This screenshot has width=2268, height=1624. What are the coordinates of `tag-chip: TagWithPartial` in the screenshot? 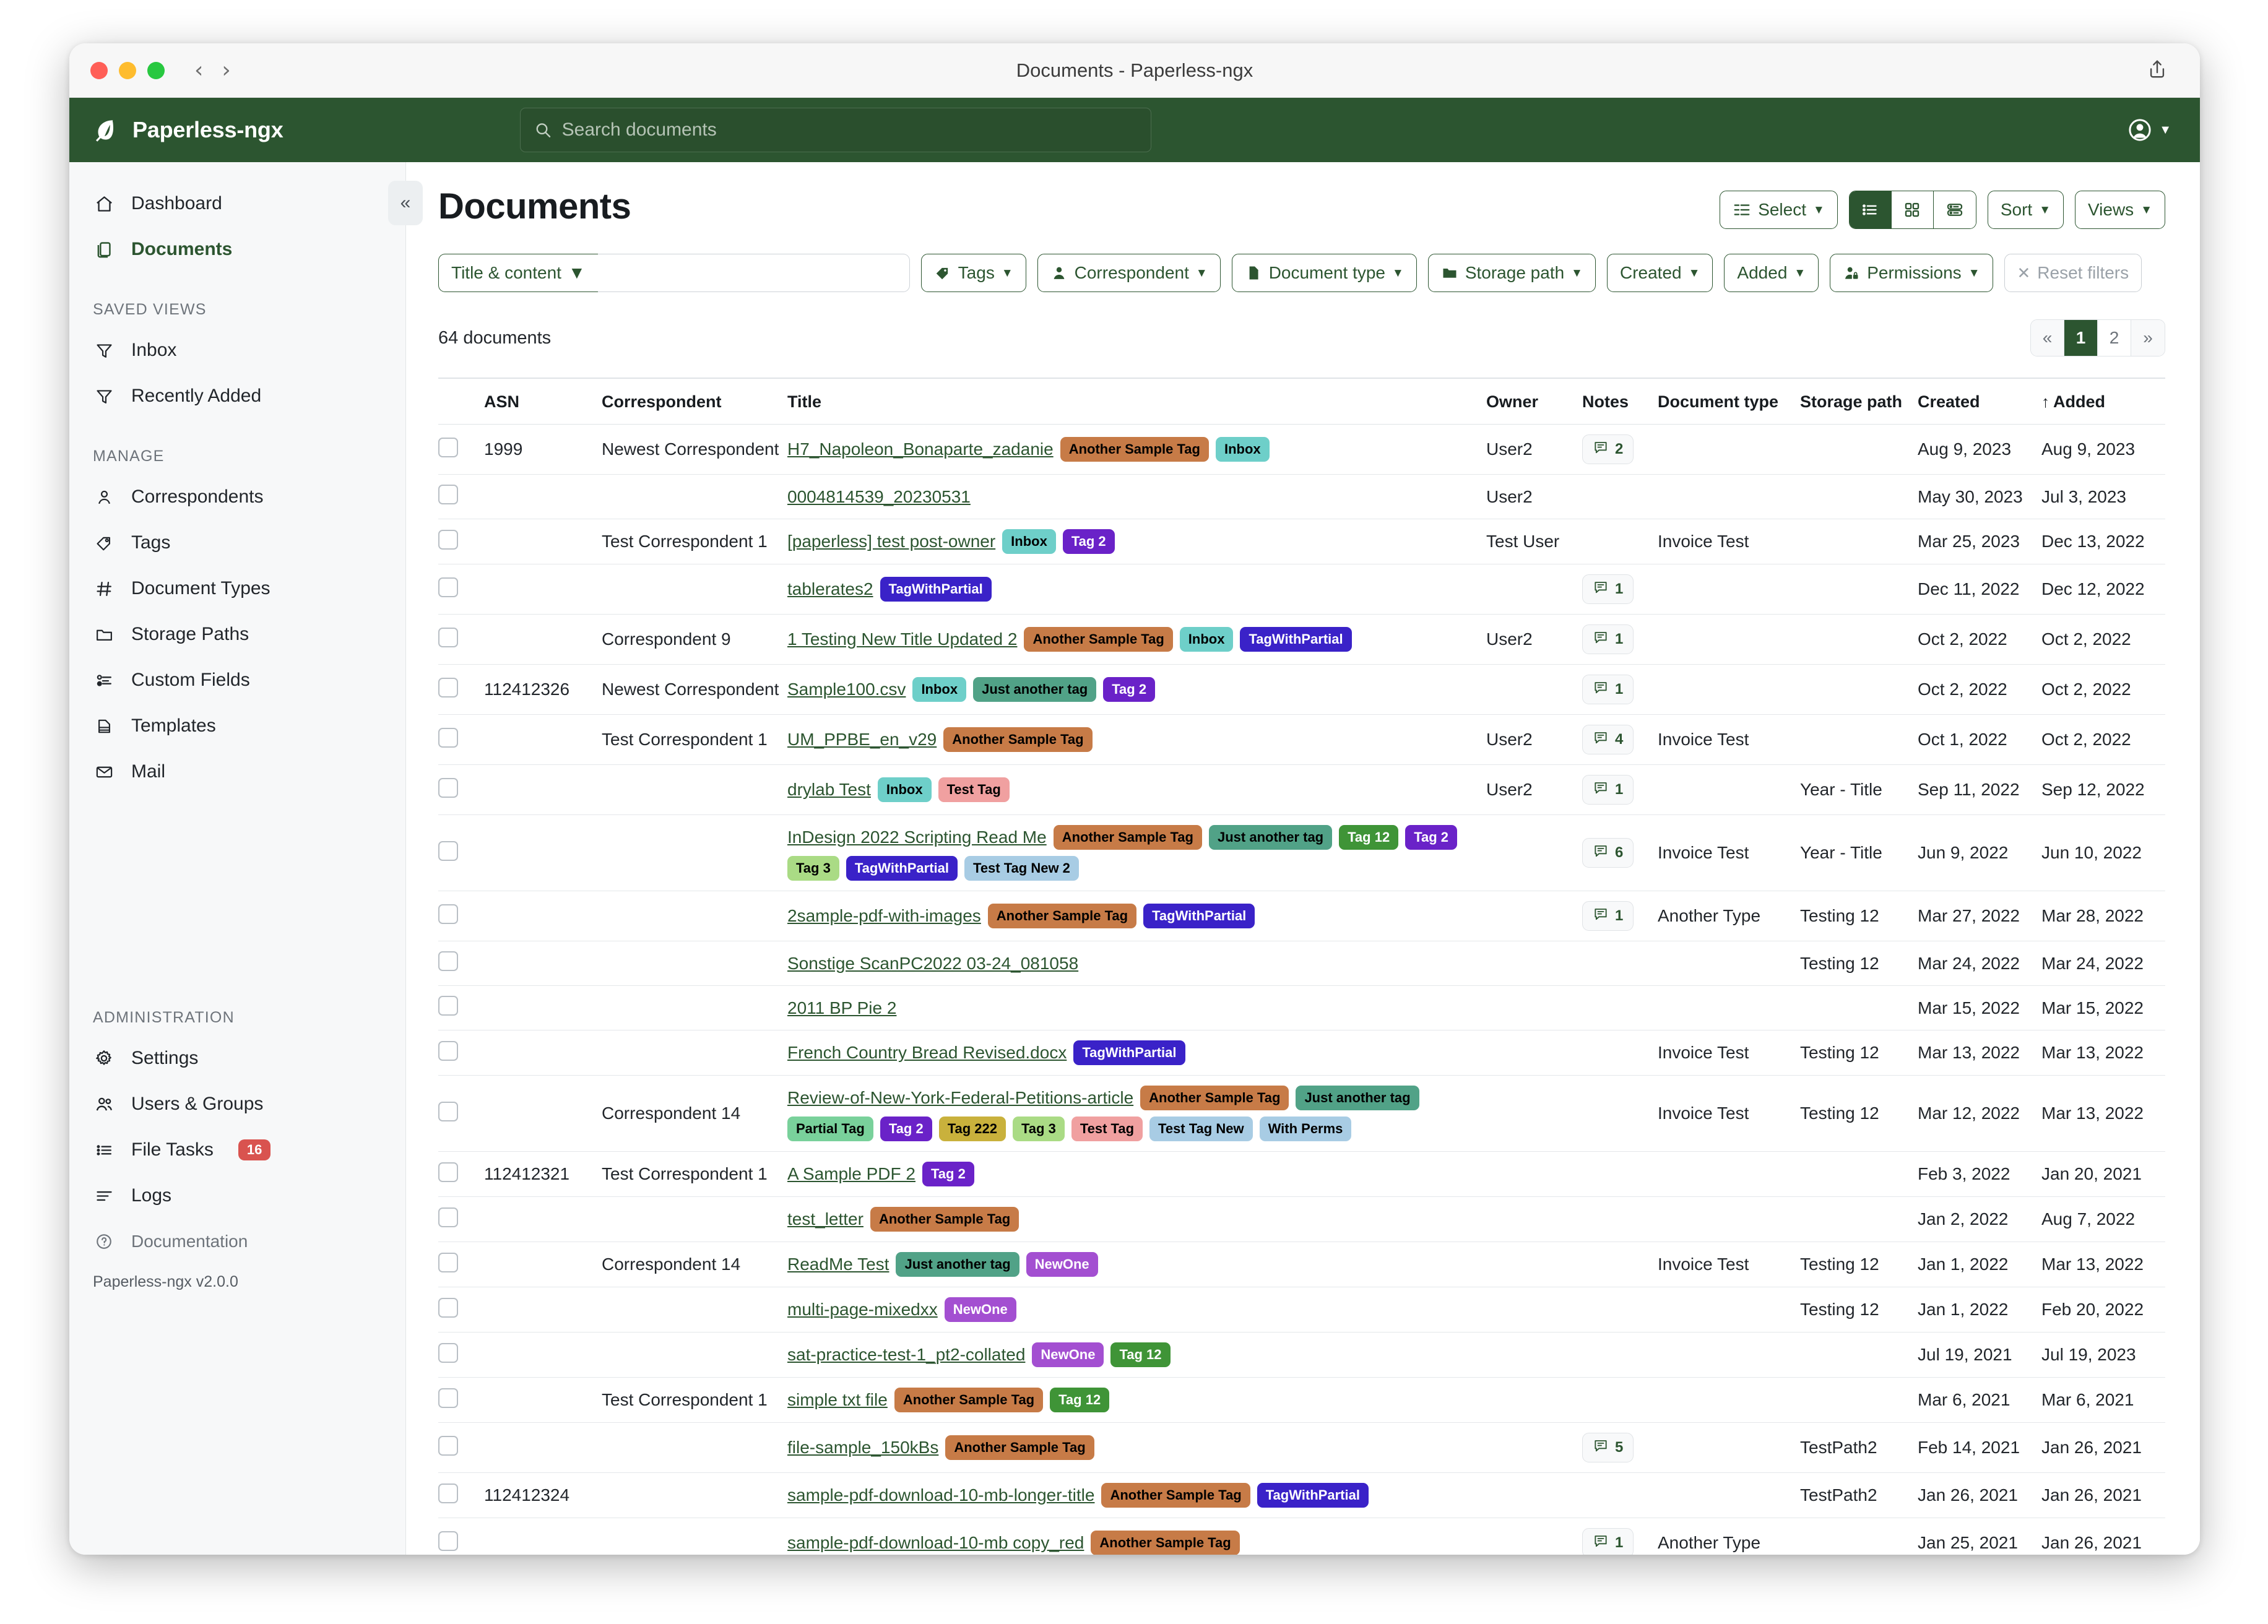 It's located at (1313, 1495).